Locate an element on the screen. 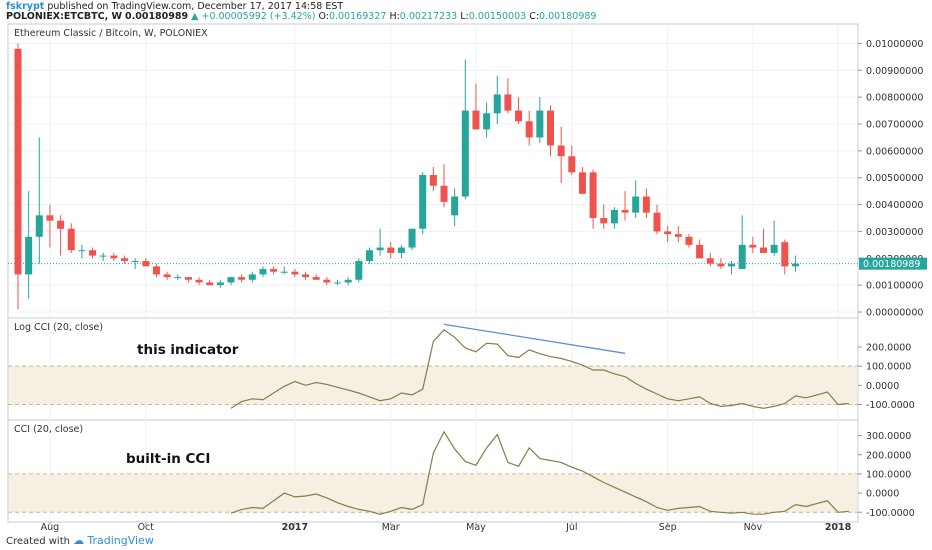 The image size is (932, 550). price-tick-label: 0.00400000 is located at coordinates (894, 205).